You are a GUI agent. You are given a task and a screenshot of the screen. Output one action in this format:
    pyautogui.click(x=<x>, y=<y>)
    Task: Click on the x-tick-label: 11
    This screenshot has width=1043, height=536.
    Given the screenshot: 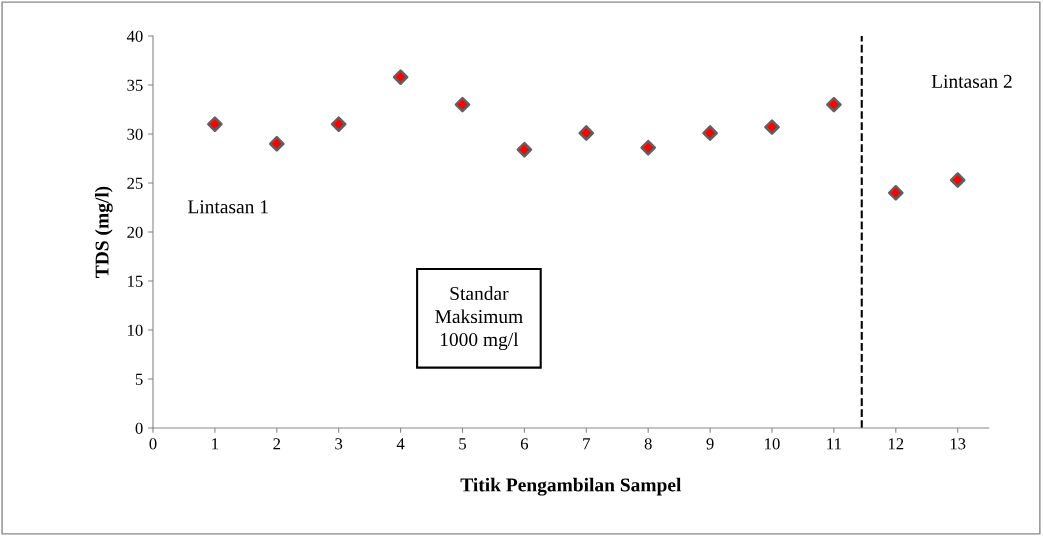 What is the action you would take?
    pyautogui.click(x=834, y=444)
    